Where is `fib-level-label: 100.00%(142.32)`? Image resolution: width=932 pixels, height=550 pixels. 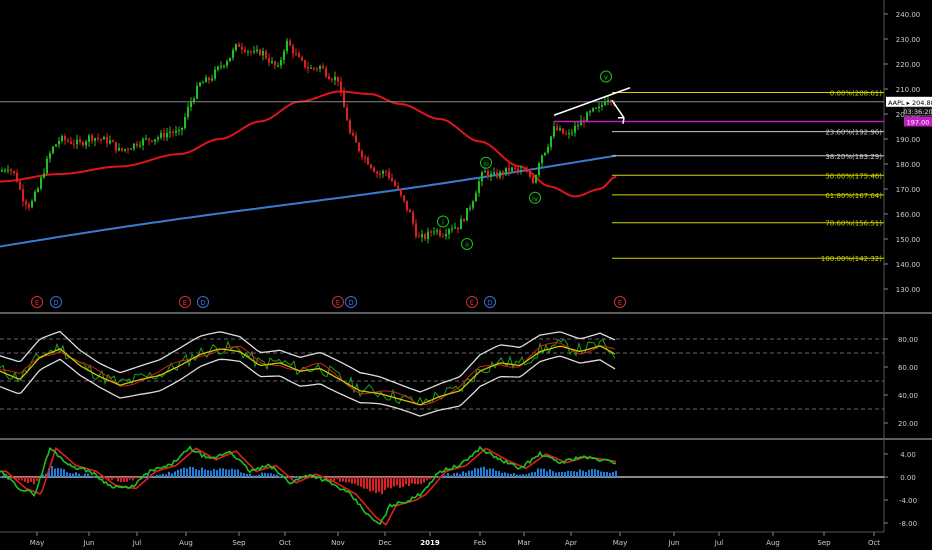 fib-level-label: 100.00%(142.32) is located at coordinates (851, 259).